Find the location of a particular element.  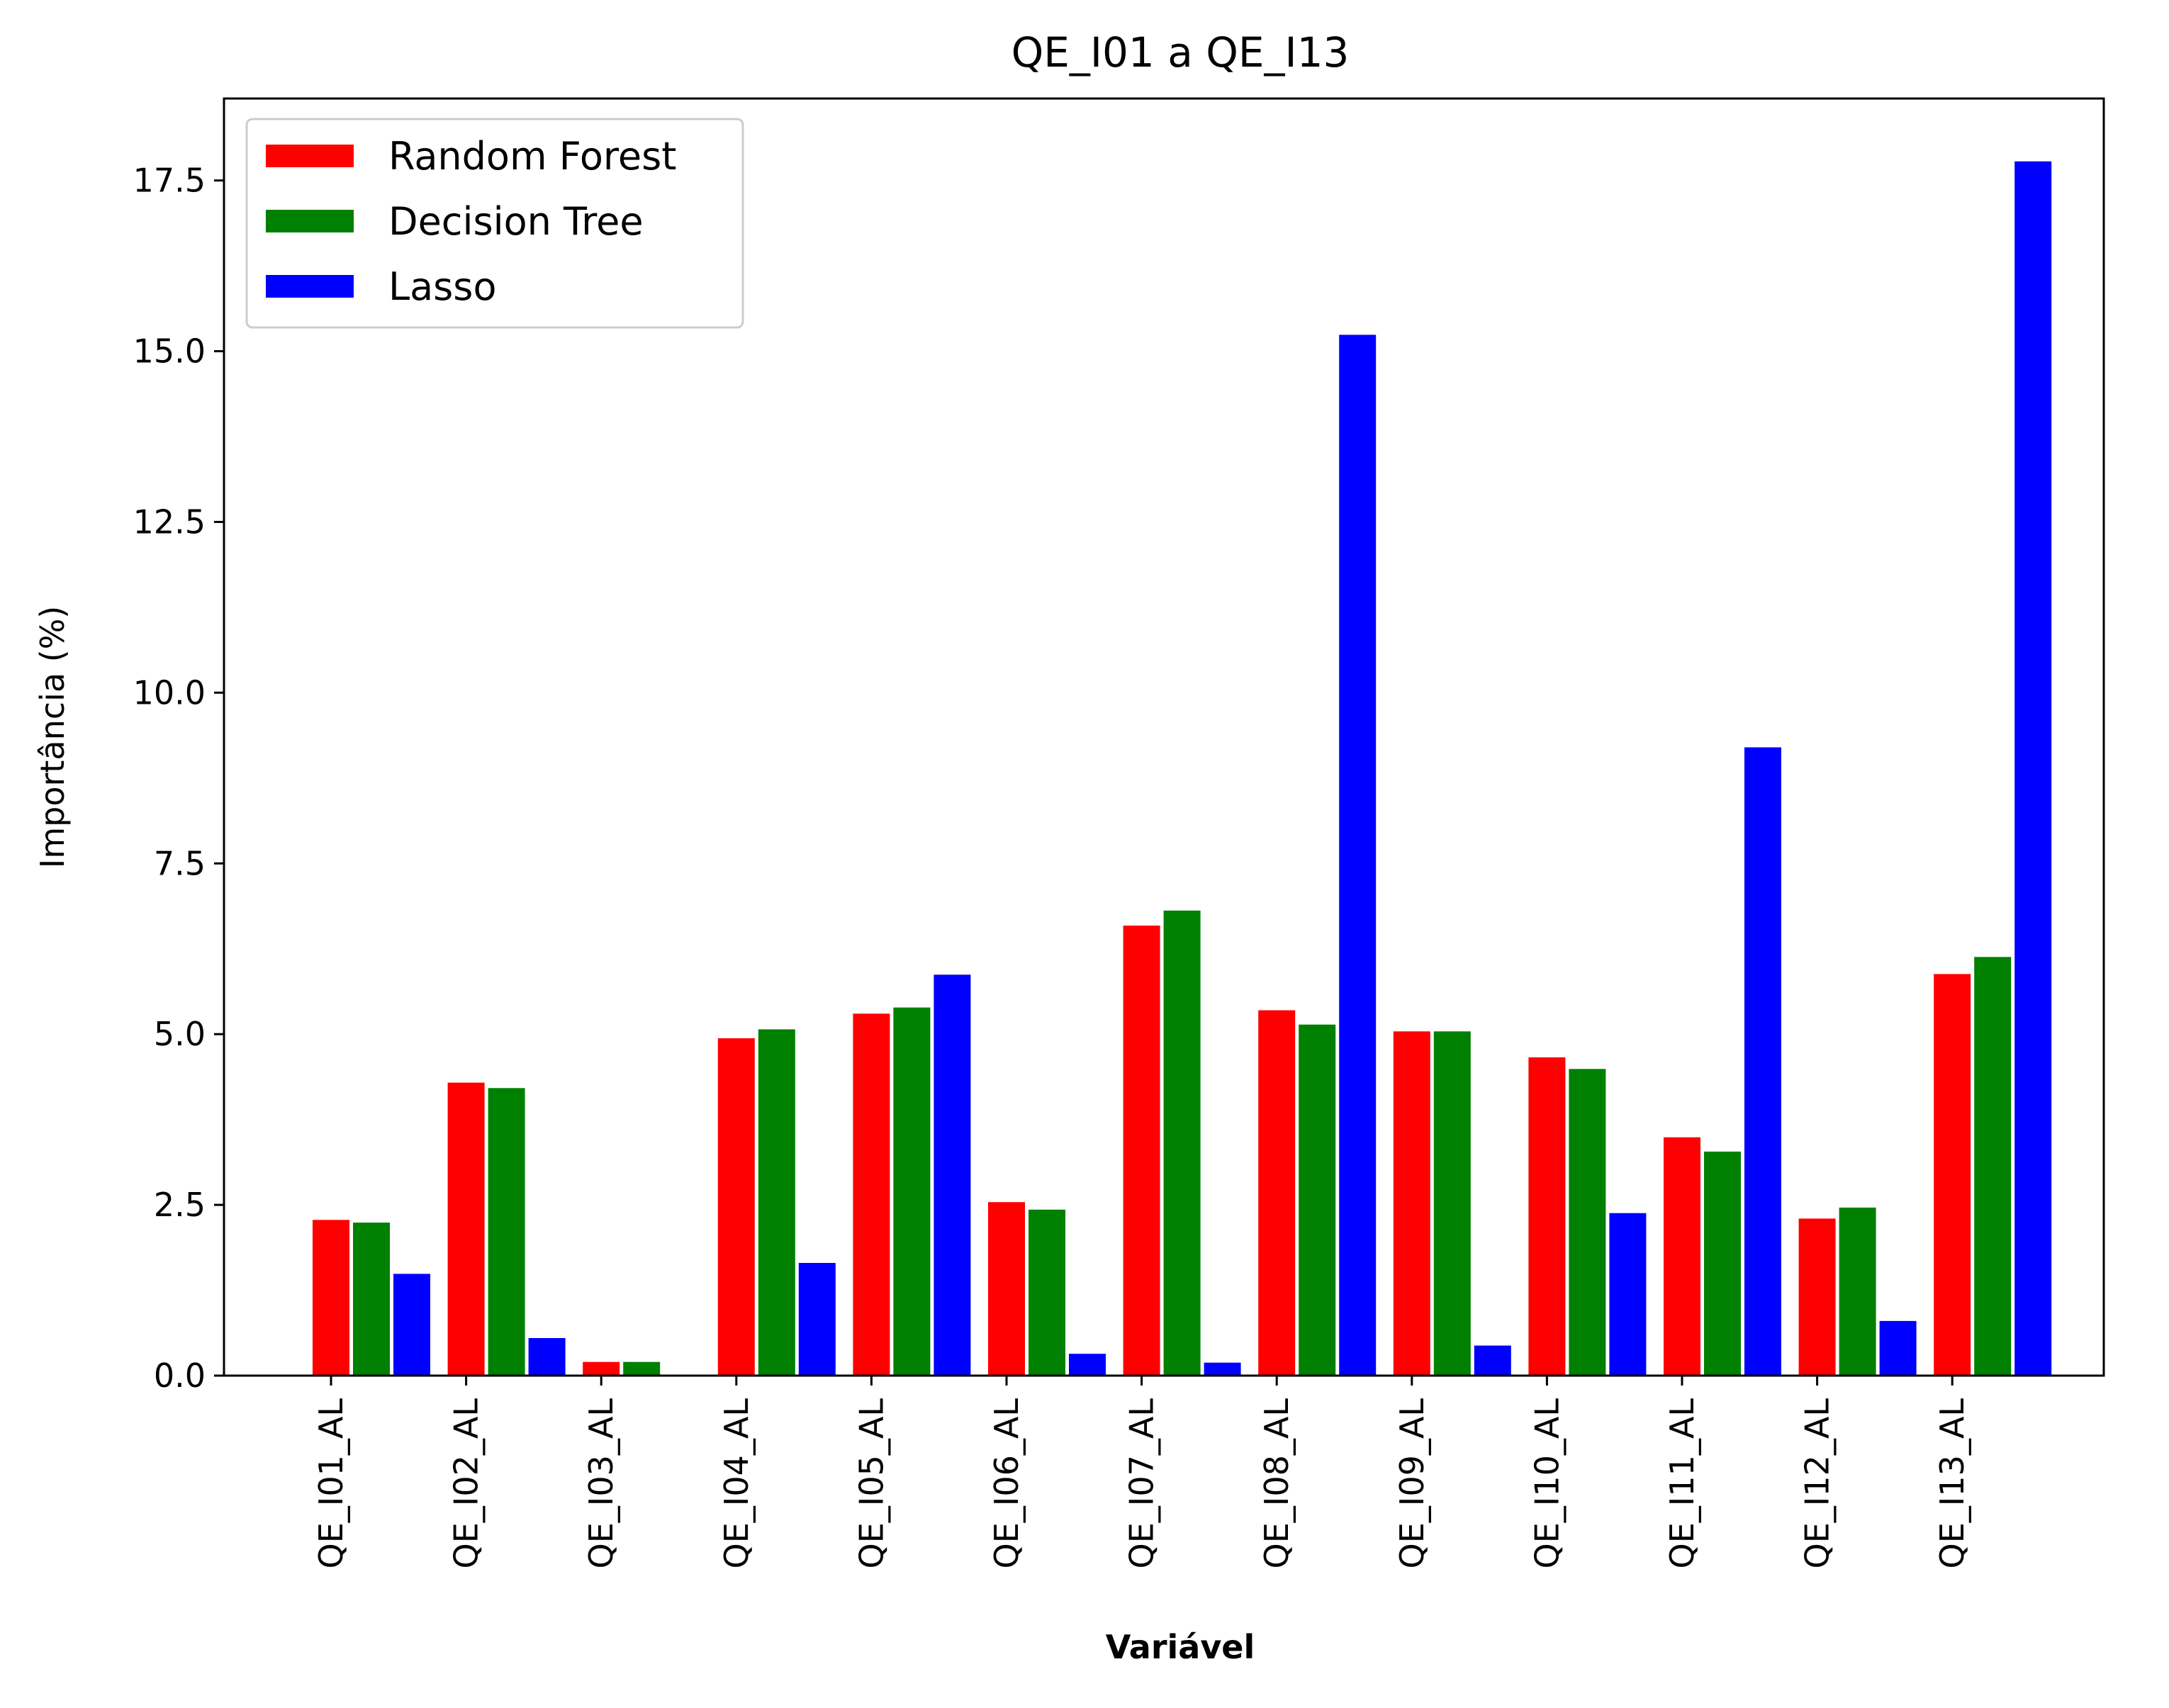

legend-swatch-random-forest is located at coordinates (310, 156).